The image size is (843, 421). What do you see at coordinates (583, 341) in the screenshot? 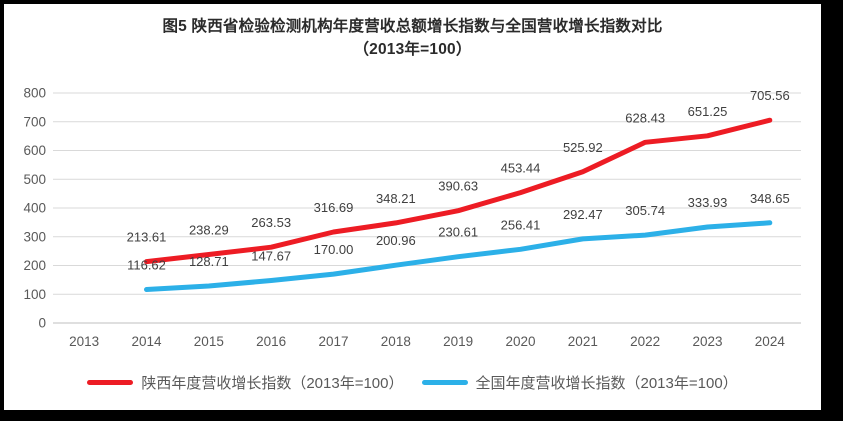
I see `x-tick-label: 2021` at bounding box center [583, 341].